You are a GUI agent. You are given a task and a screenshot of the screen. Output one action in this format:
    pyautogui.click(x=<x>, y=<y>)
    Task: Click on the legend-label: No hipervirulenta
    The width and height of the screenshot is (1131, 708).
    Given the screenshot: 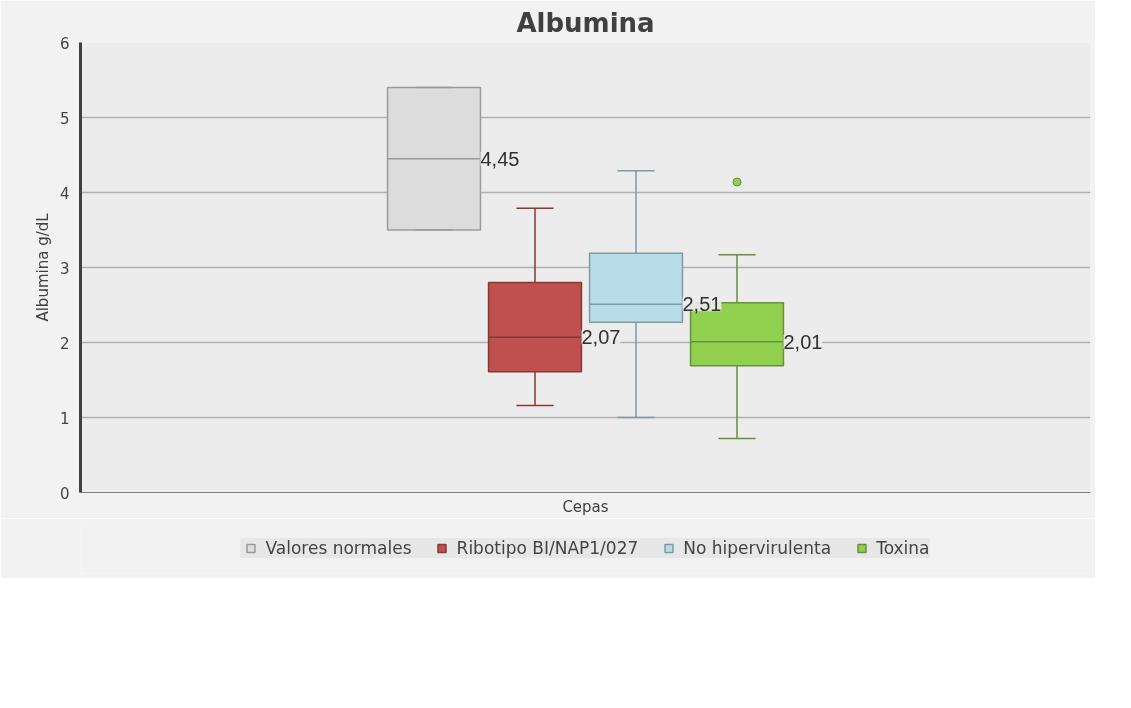 What is the action you would take?
    pyautogui.click(x=757, y=548)
    